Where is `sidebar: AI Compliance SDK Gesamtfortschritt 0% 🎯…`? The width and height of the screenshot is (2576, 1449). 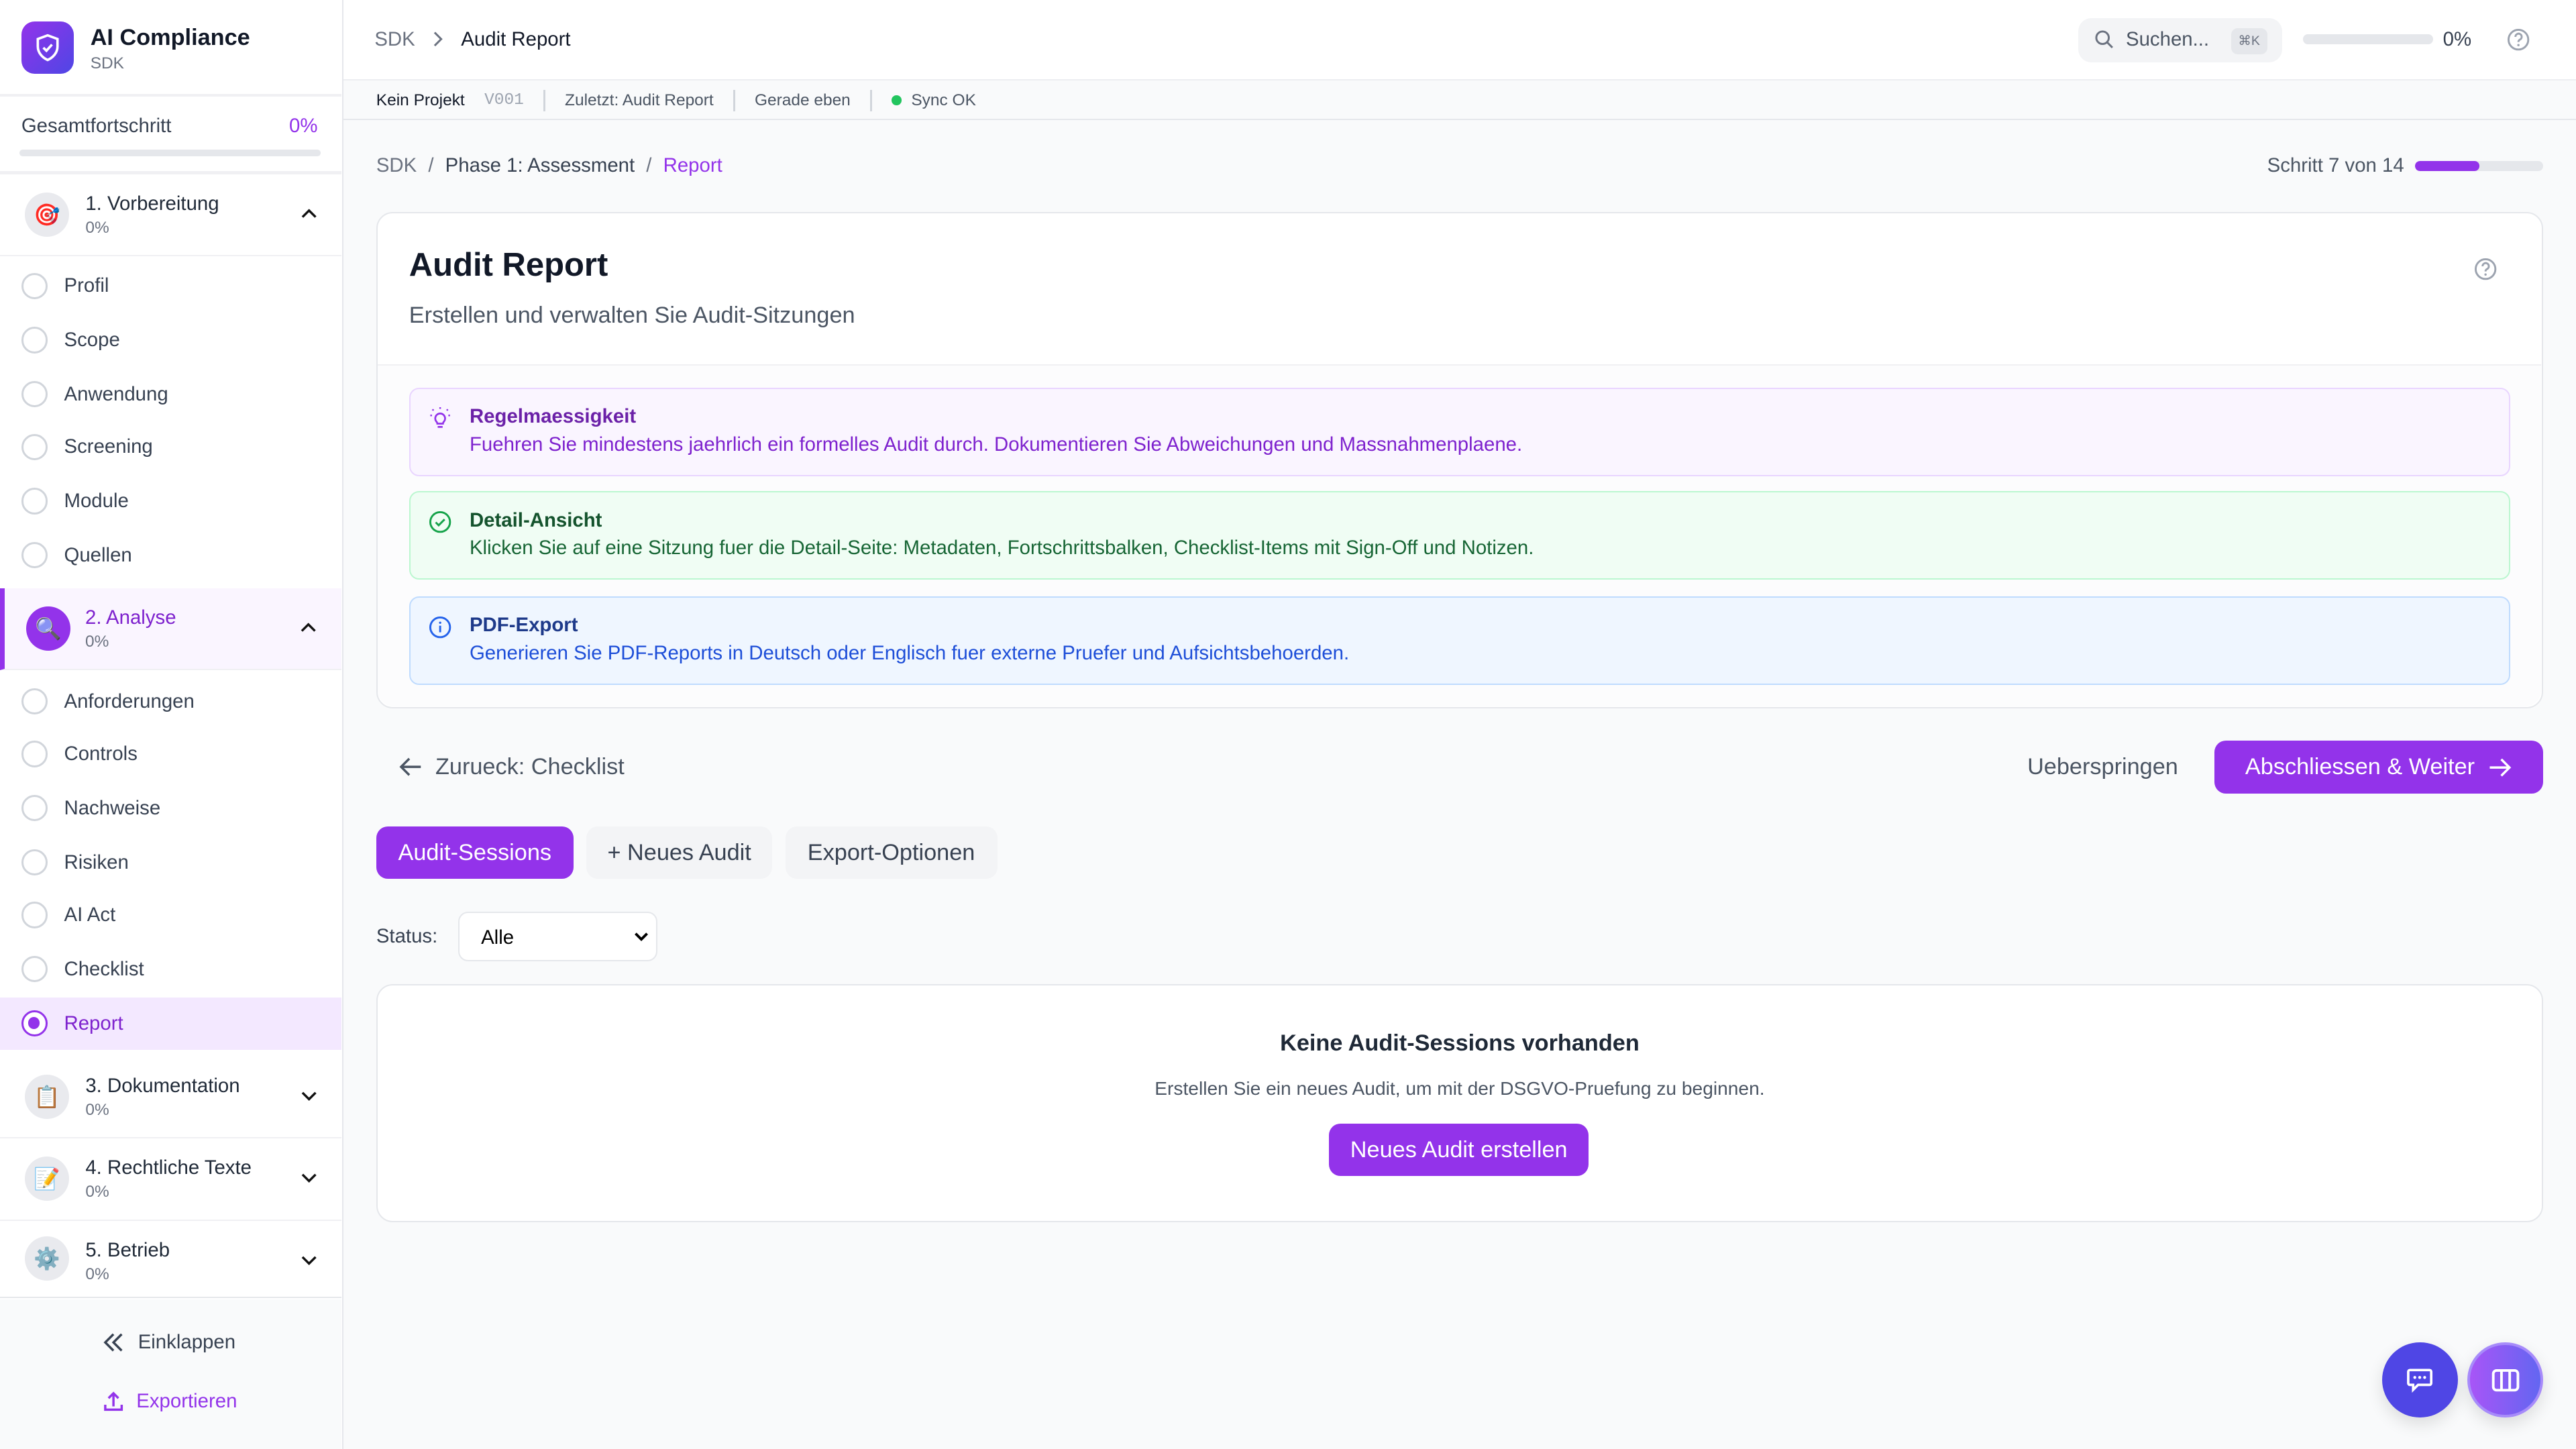
sidebar: AI Compliance SDK Gesamtfortschritt 0% 🎯… is located at coordinates (171, 724).